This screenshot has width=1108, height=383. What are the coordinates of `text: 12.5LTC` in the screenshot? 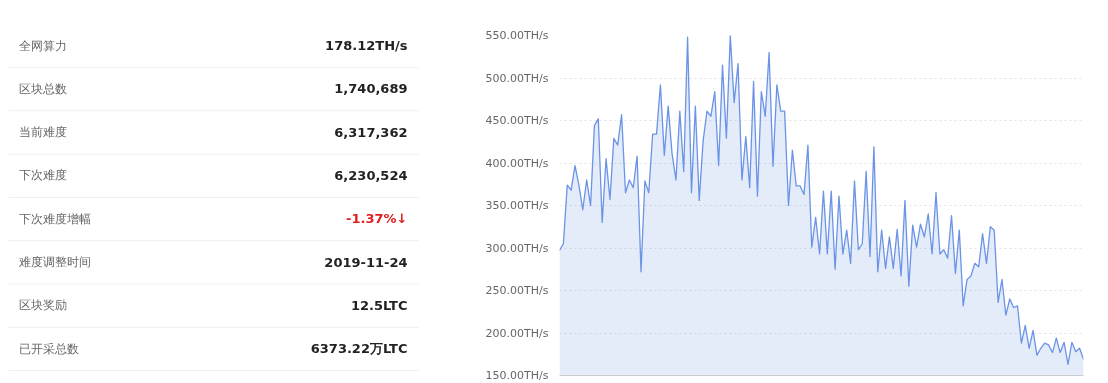 It's located at (379, 305).